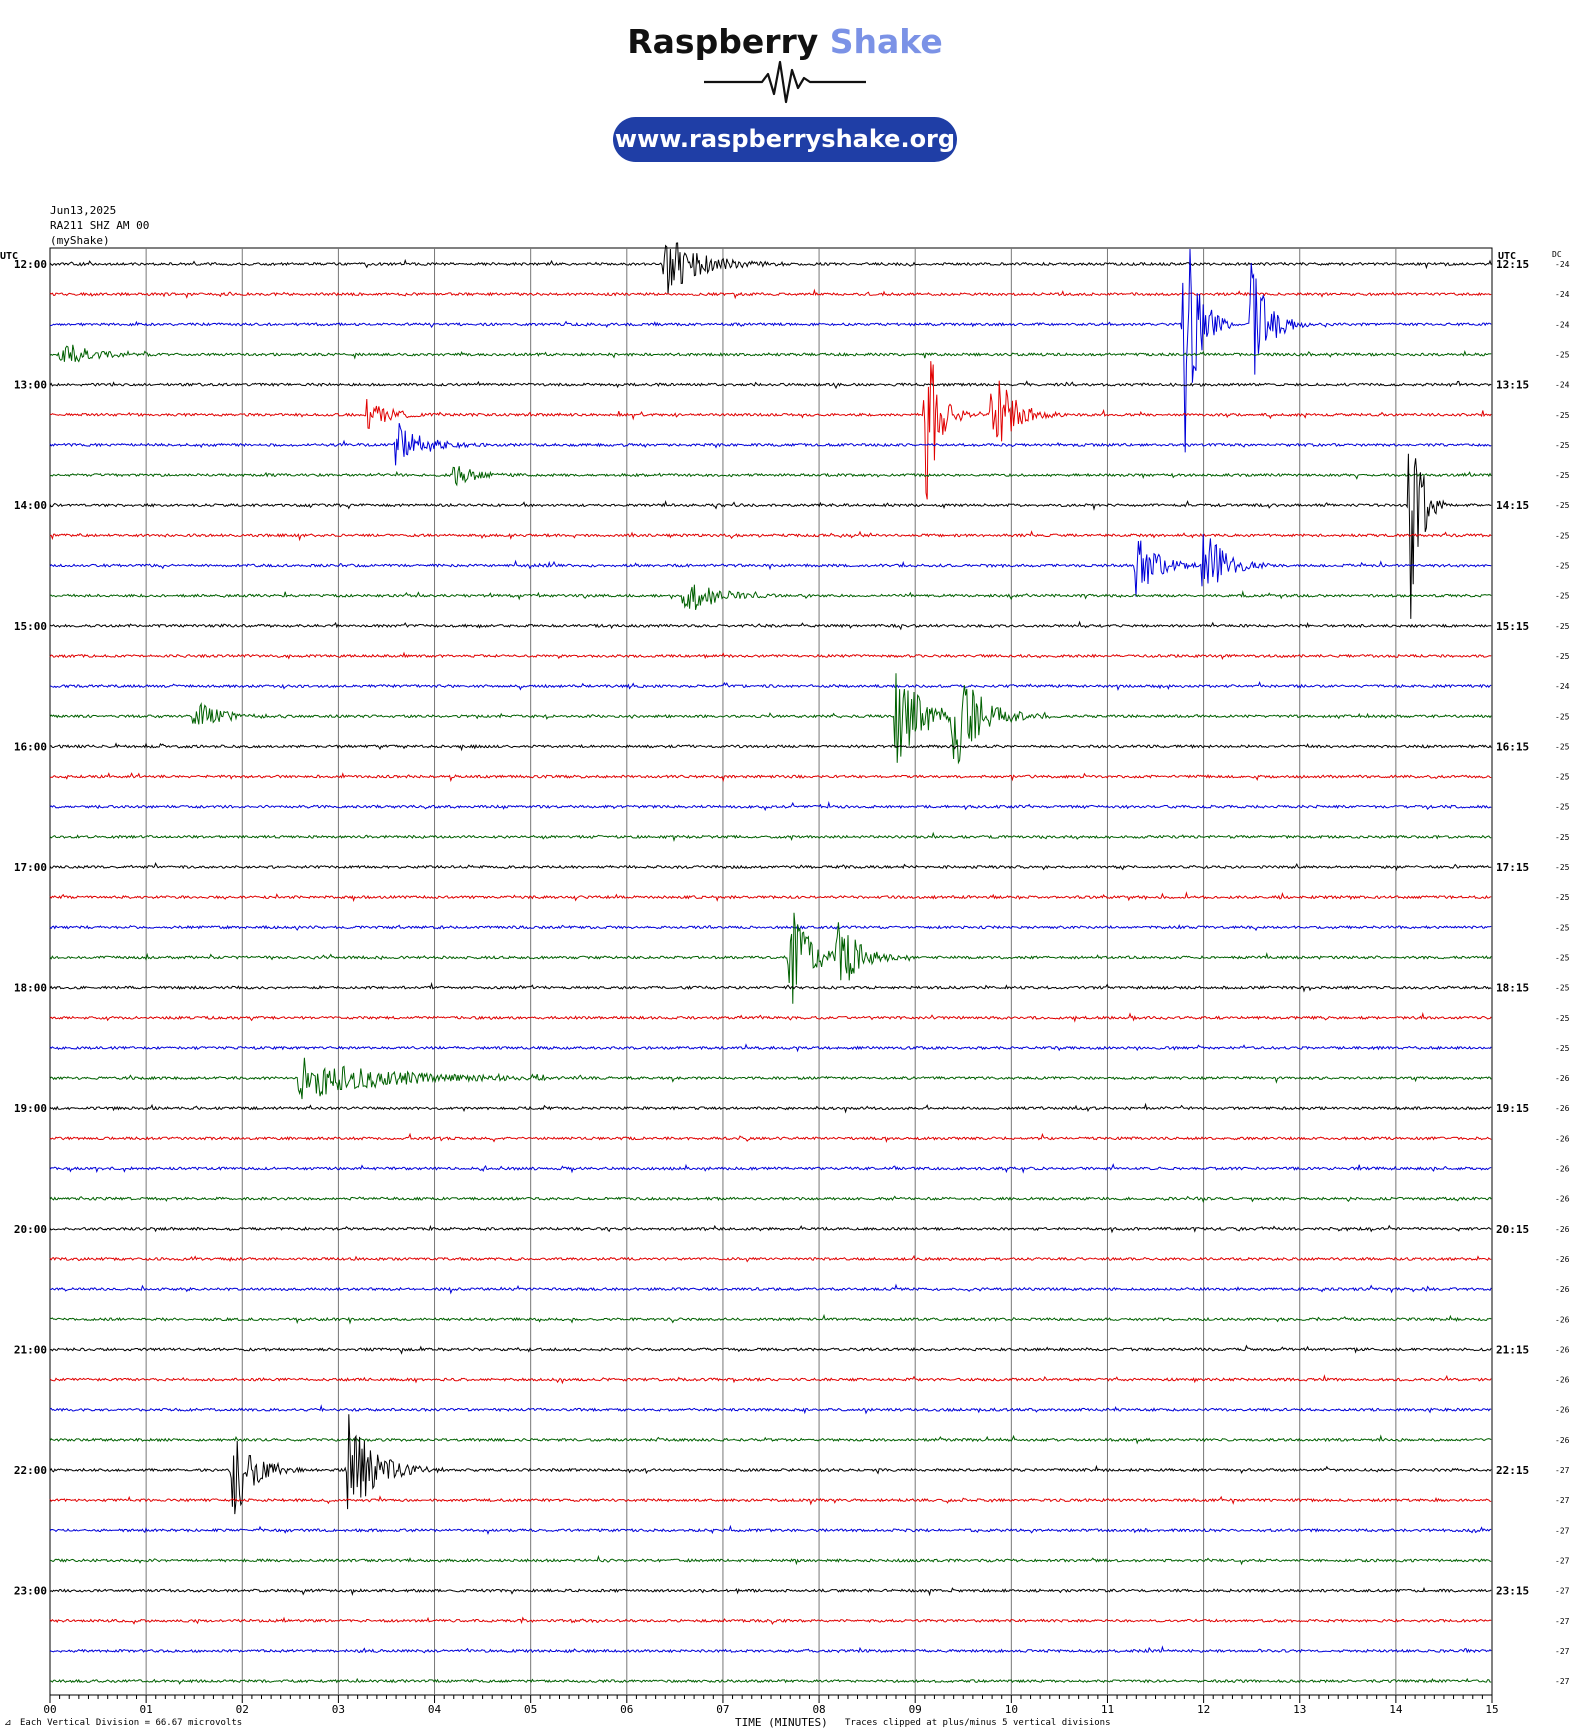 This screenshot has height=1732, width=1570. I want to click on seismograph-logo-icon, so click(785, 82).